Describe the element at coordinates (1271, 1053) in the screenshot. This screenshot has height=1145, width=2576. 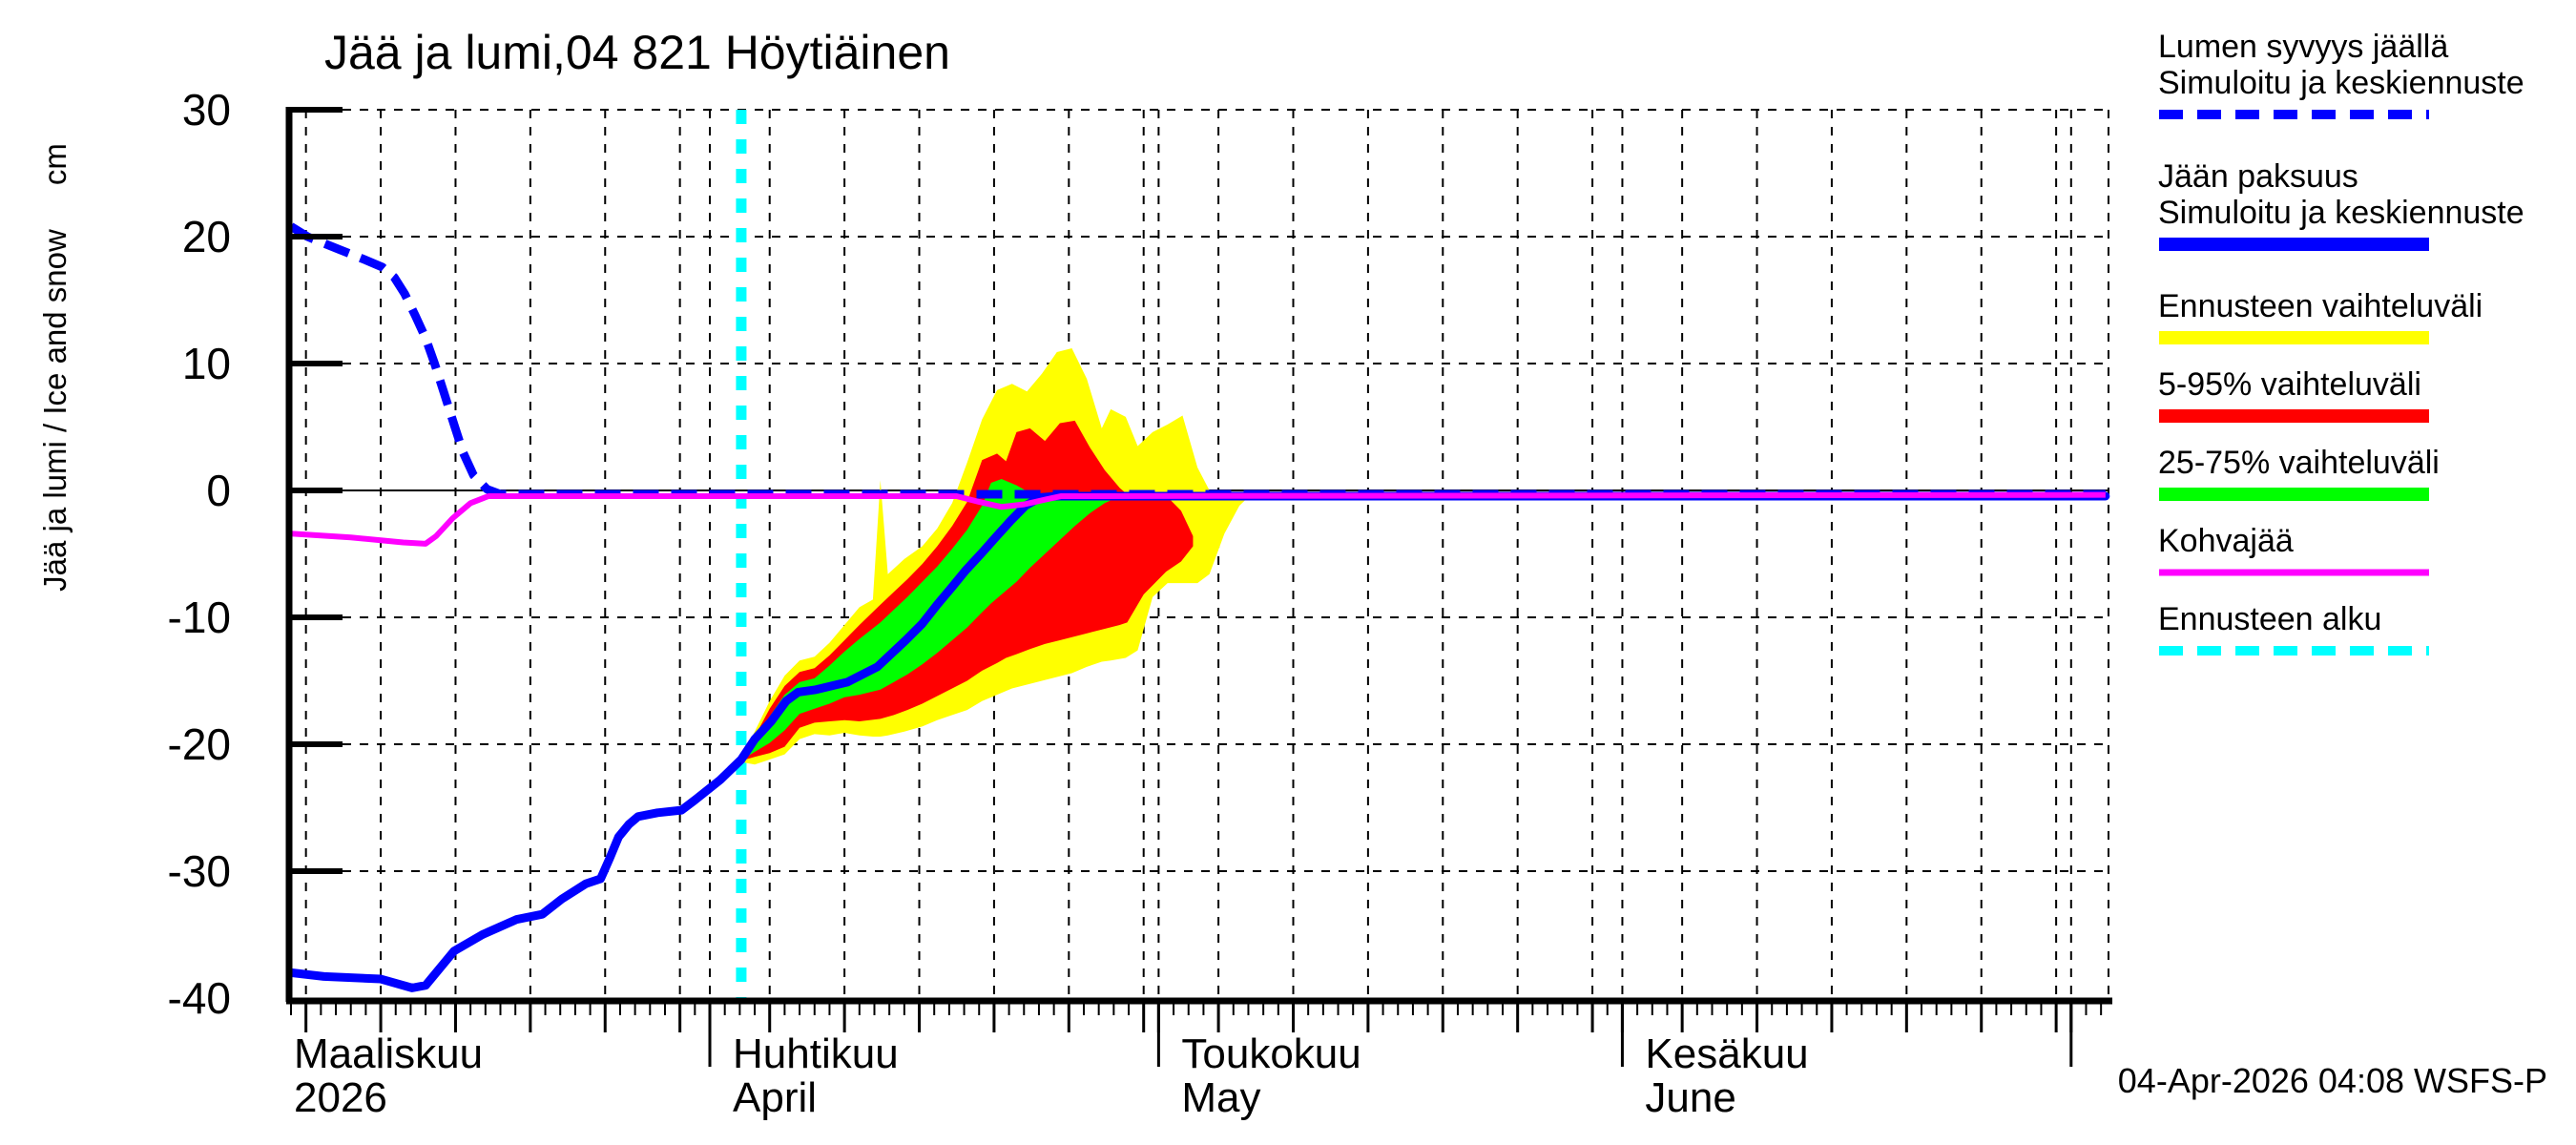
I see `month-name: Toukokuu` at that location.